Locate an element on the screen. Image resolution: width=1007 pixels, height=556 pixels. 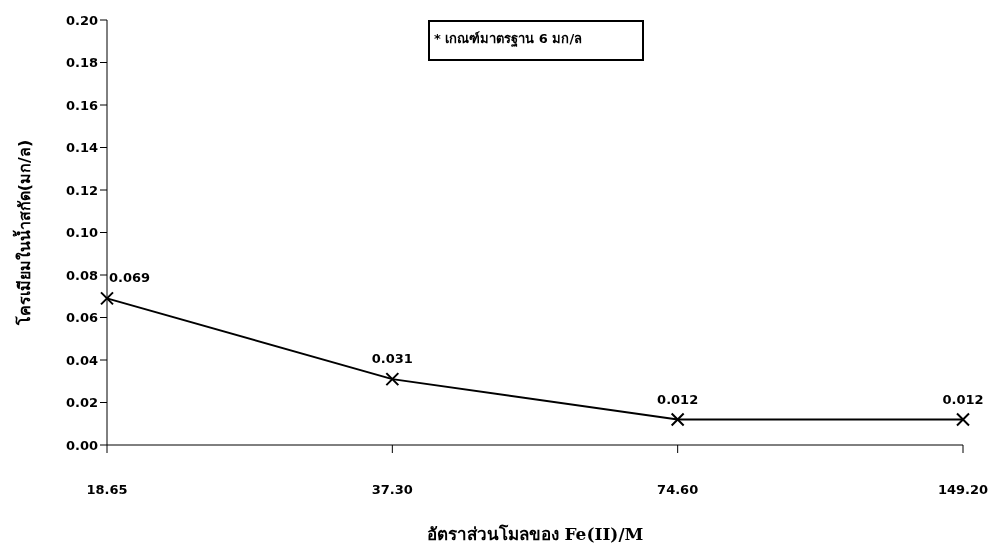
data-label: 0.031 is located at coordinates (392, 359).